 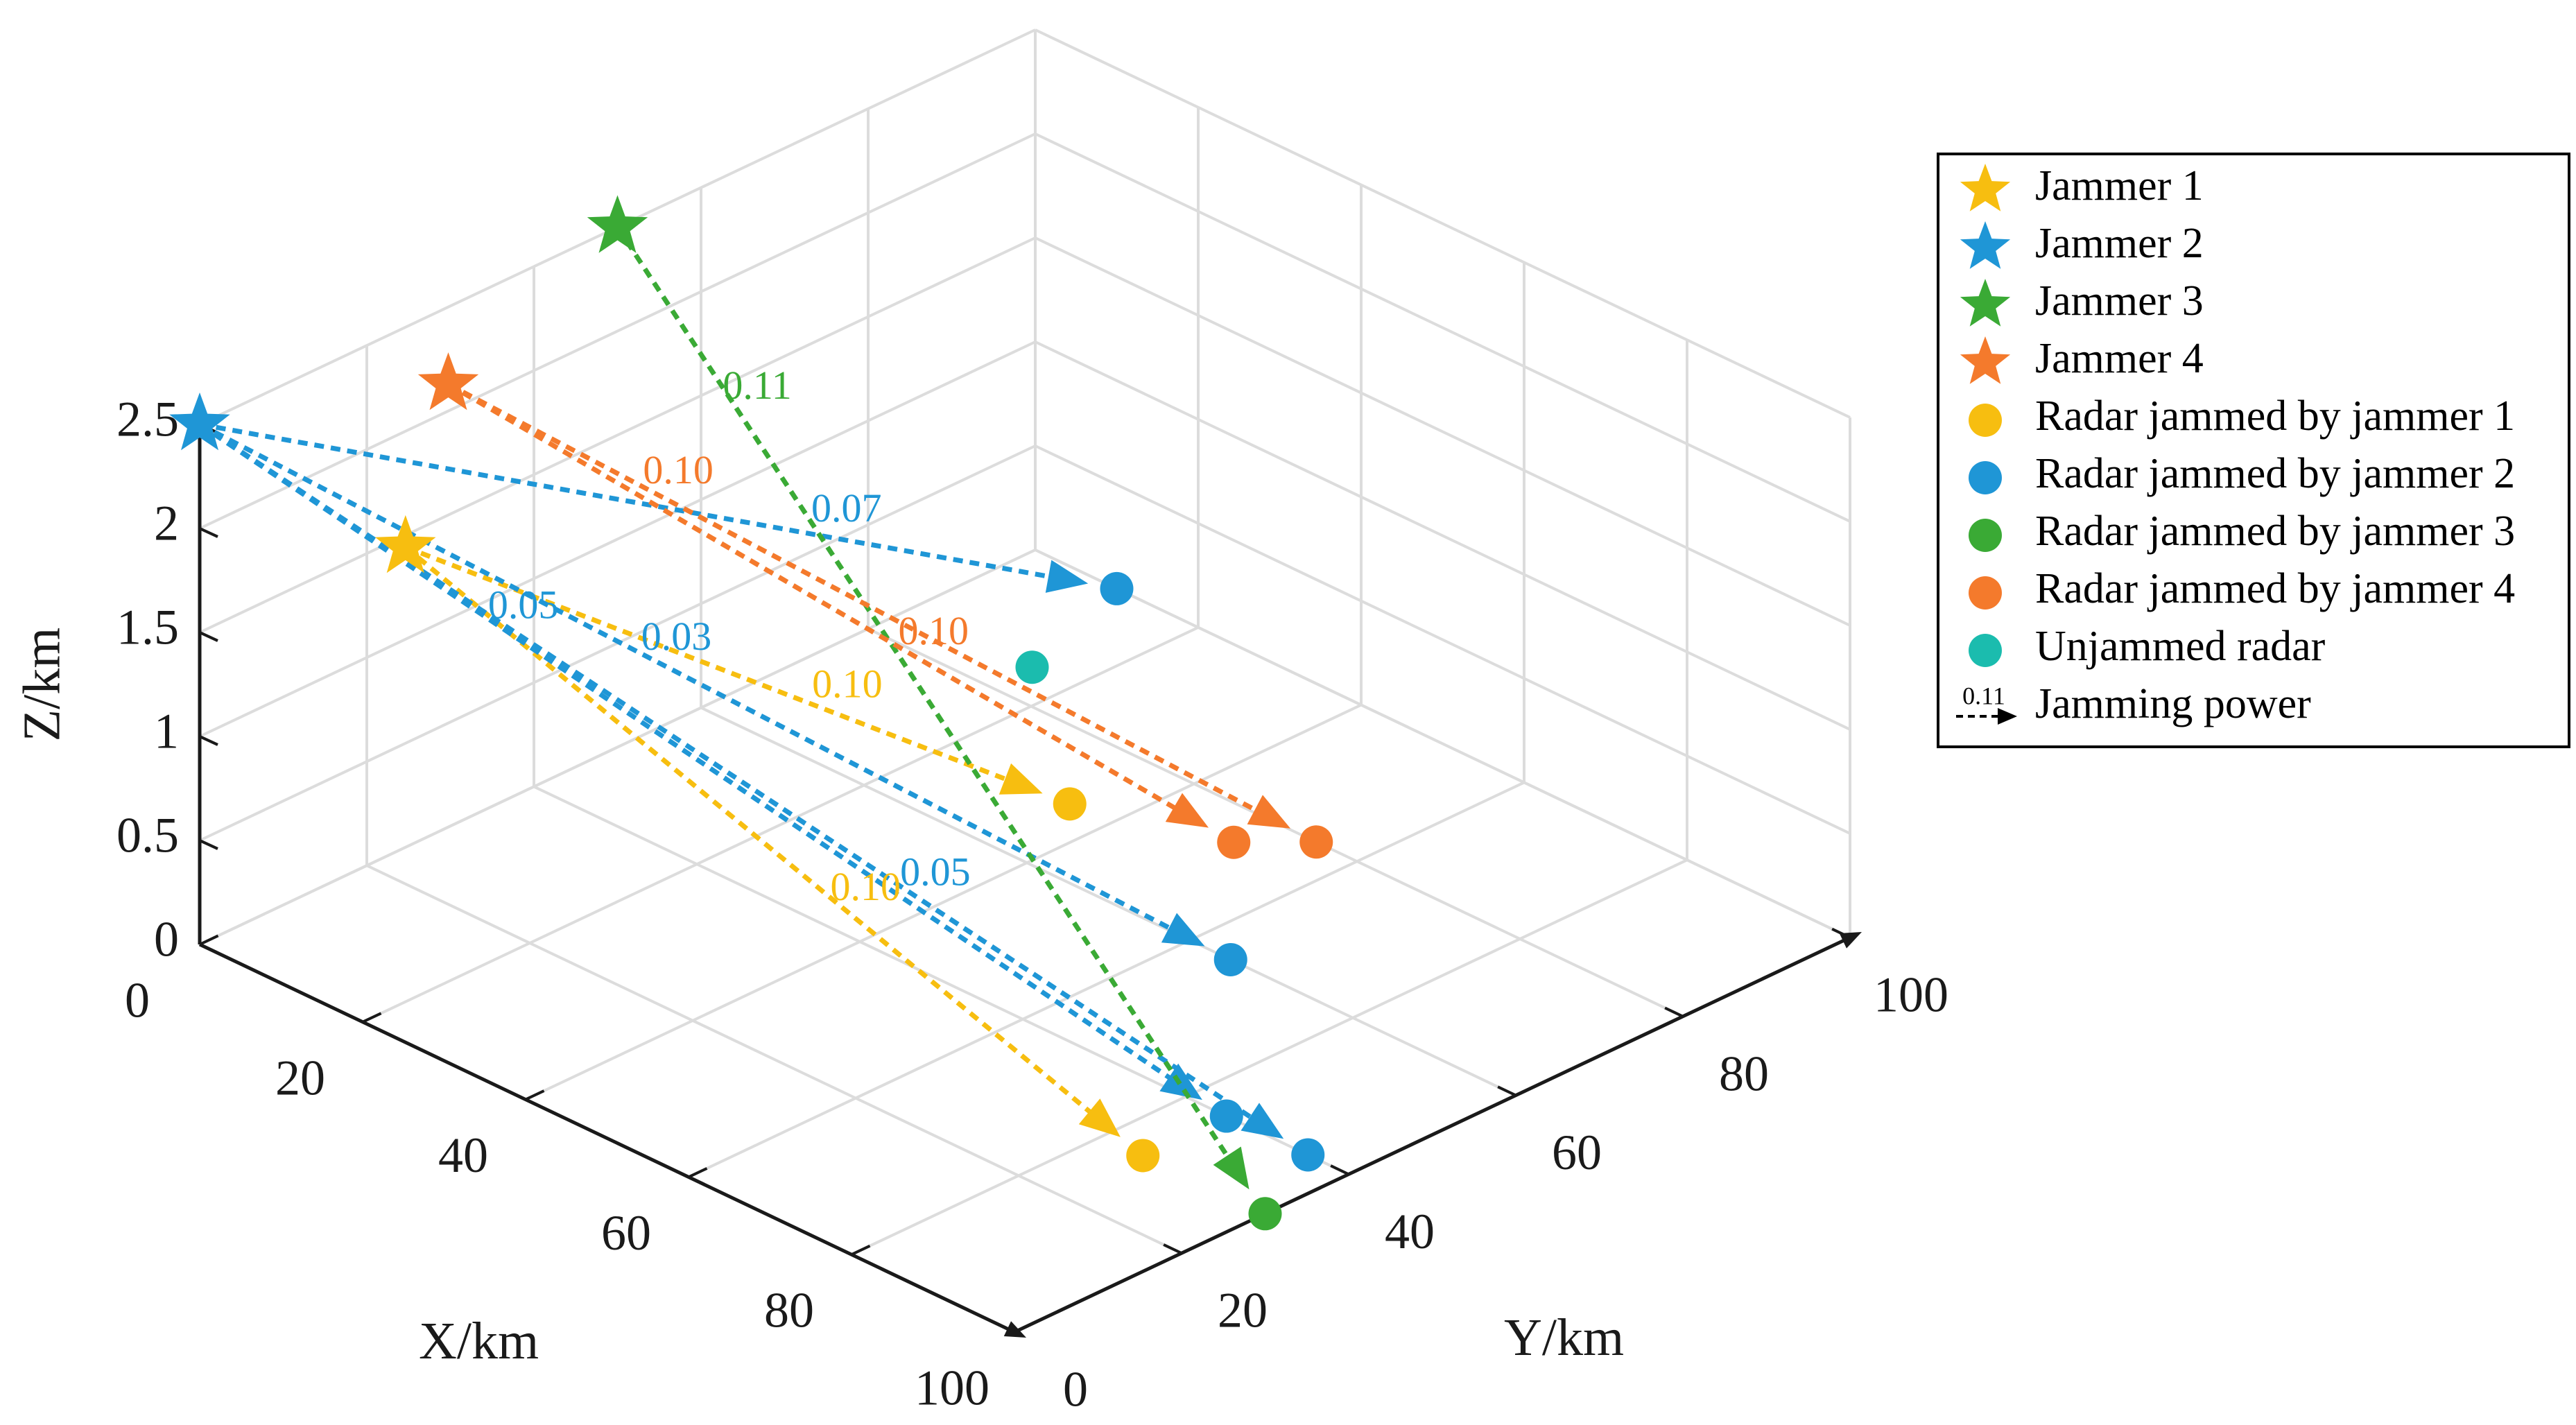 I want to click on legend-label: Jammer 3, so click(x=2119, y=301).